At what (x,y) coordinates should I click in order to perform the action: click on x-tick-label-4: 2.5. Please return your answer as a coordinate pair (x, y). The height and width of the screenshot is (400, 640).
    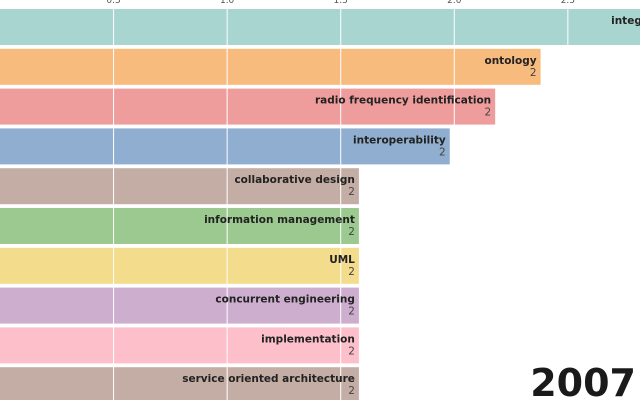
    Looking at the image, I should click on (568, 3).